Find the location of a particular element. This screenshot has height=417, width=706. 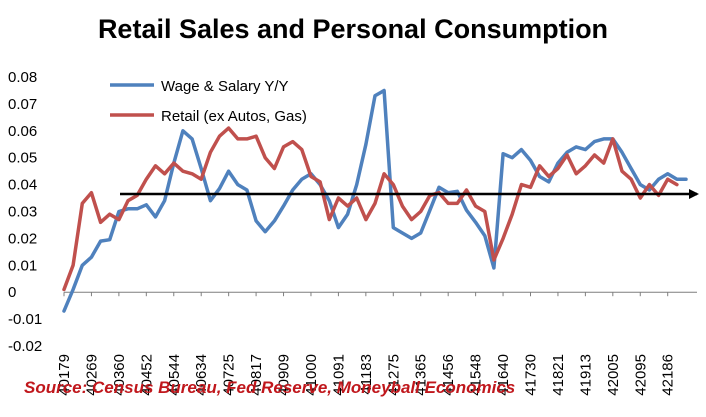

x-tick-label: 42005 is located at coordinates (613, 375).